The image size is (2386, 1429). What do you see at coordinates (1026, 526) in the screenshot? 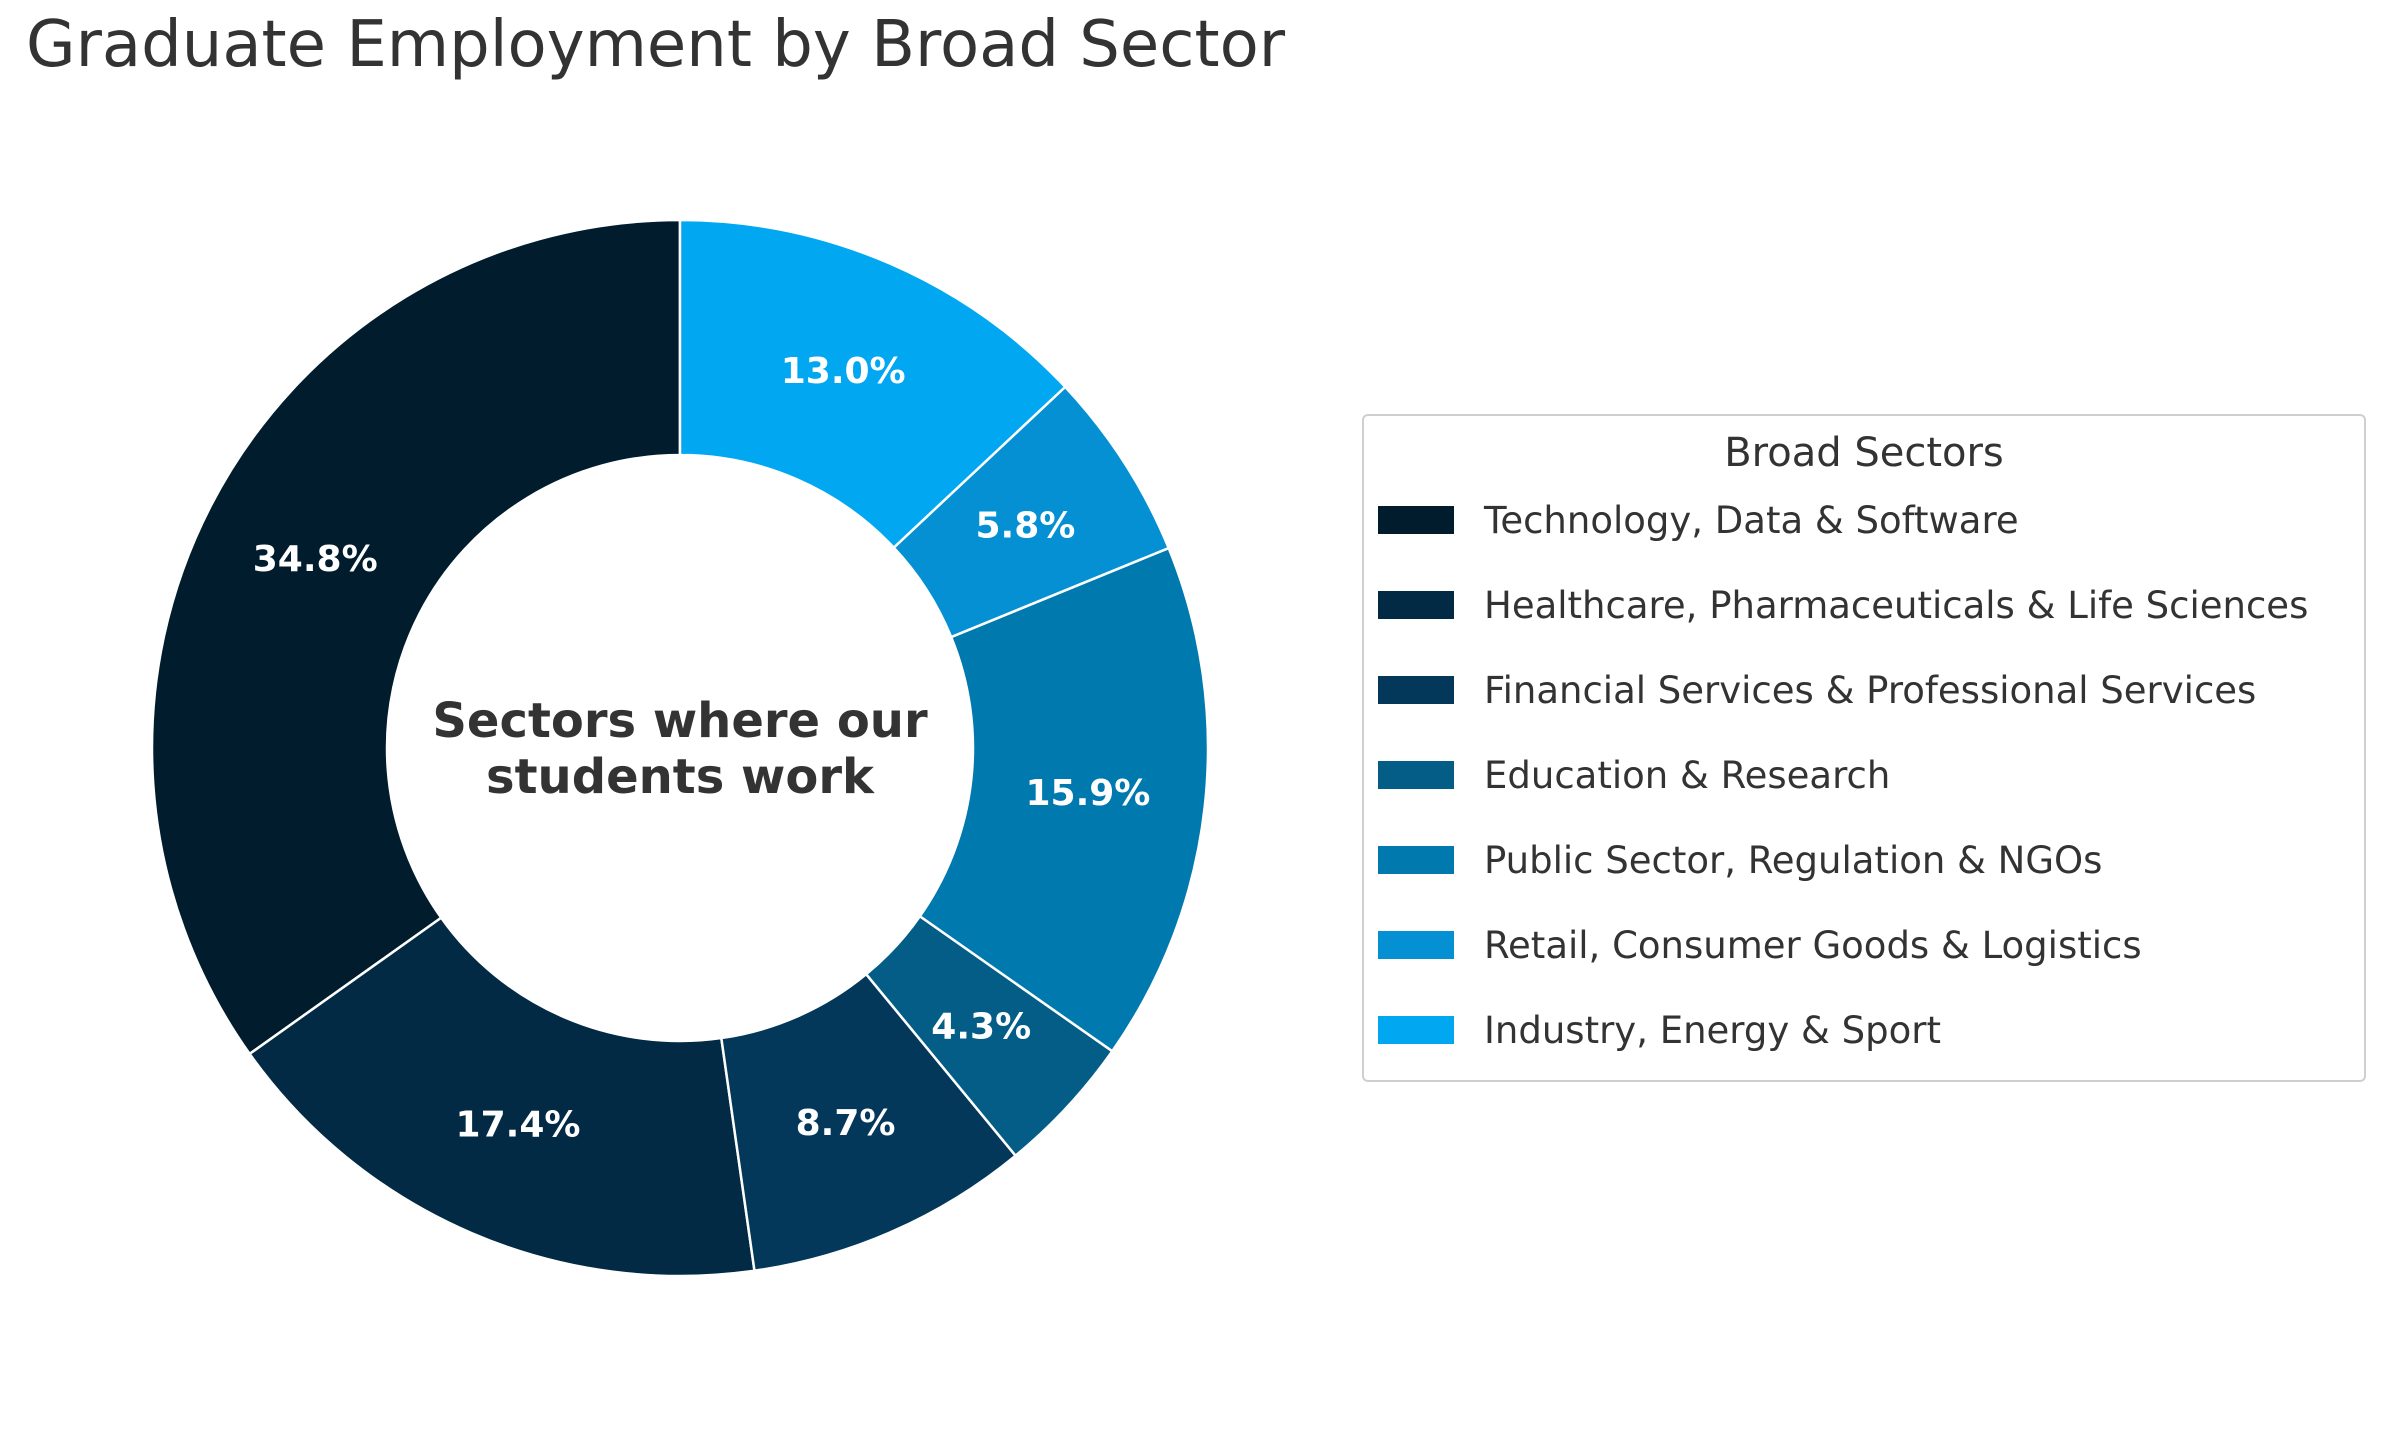
I see `slice-percent-label: 5.8%` at bounding box center [1026, 526].